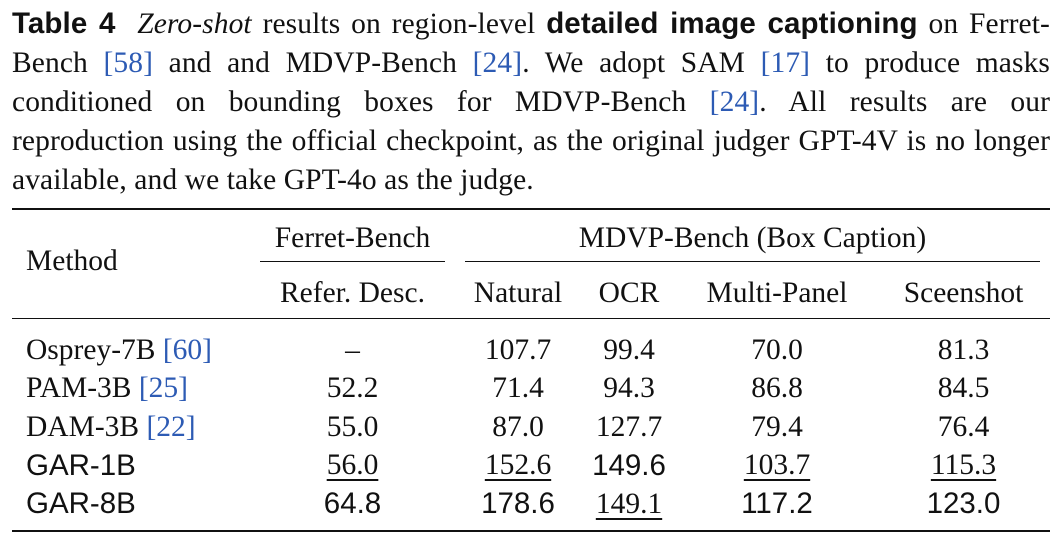  I want to click on table-cell: 149.1, so click(629, 508).